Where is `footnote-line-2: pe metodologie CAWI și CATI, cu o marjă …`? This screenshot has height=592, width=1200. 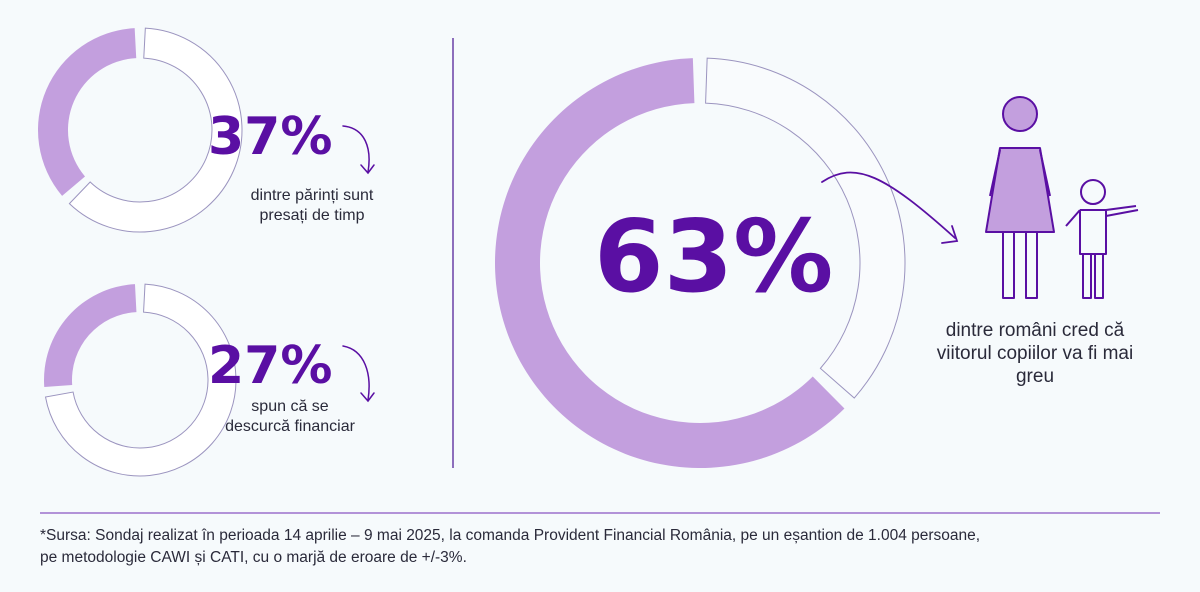
footnote-line-2: pe metodologie CAWI și CATI, cu o marjă … is located at coordinates (253, 558).